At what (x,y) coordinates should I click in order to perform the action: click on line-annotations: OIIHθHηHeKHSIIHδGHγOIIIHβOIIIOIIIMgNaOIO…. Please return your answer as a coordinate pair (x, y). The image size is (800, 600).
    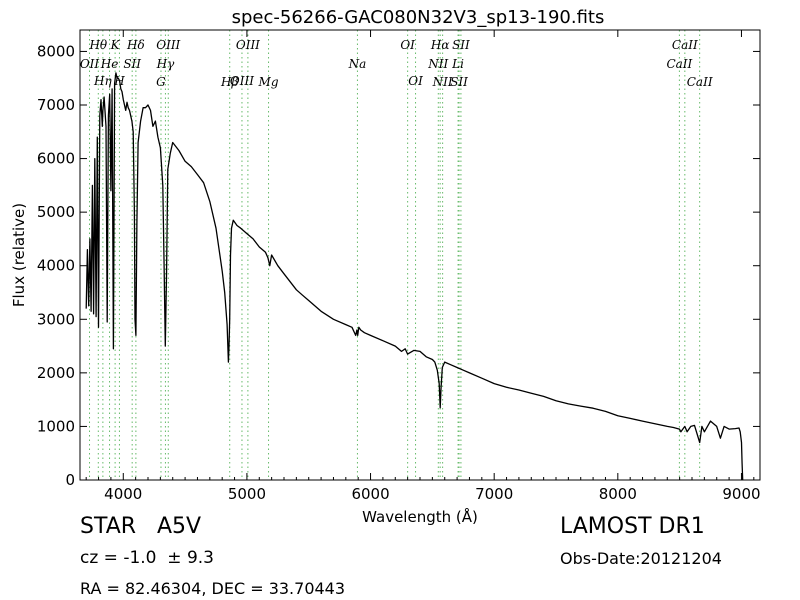
    Looking at the image, I should click on (396, 63).